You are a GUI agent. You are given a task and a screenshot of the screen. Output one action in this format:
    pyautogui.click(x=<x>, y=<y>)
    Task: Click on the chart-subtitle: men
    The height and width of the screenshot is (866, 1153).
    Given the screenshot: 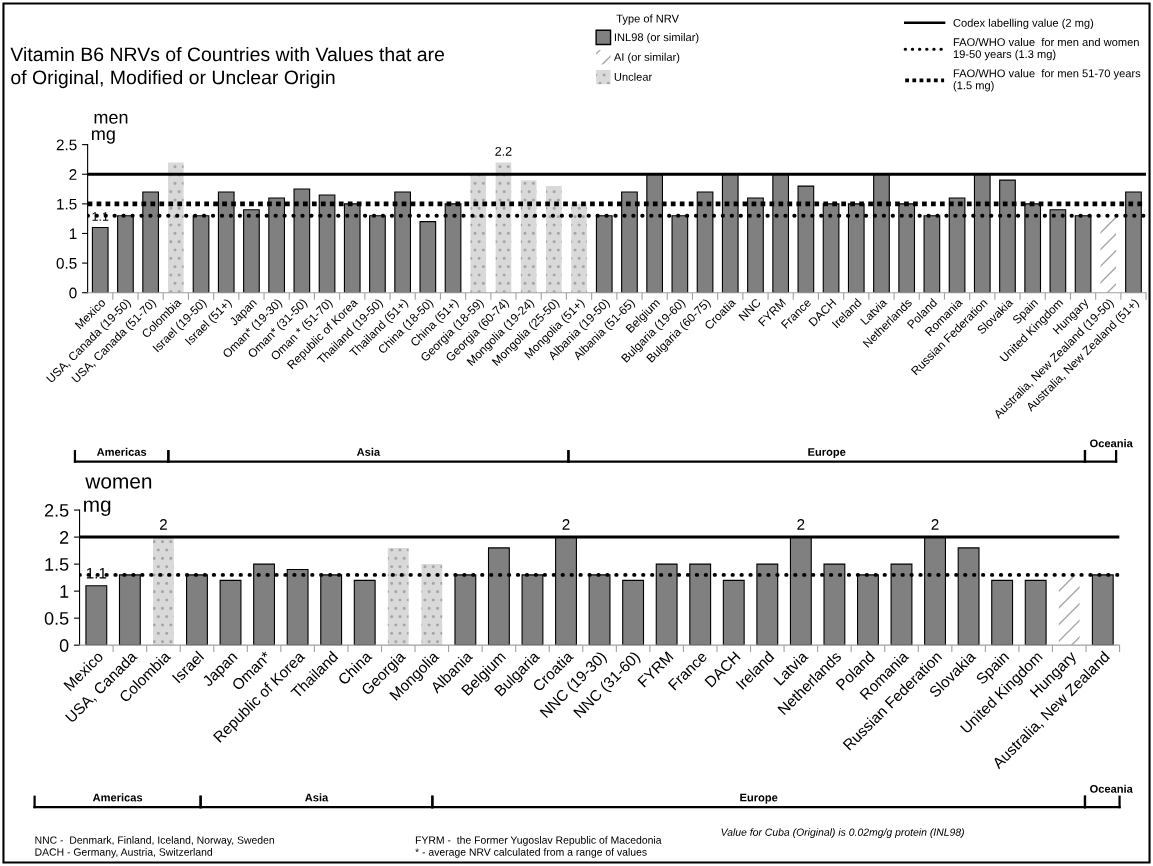 What is the action you would take?
    pyautogui.click(x=111, y=118)
    